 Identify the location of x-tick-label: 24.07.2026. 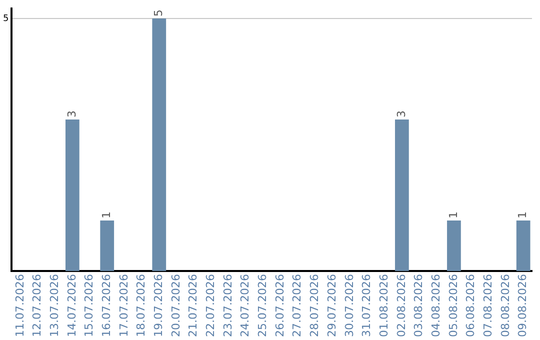
(245, 306).